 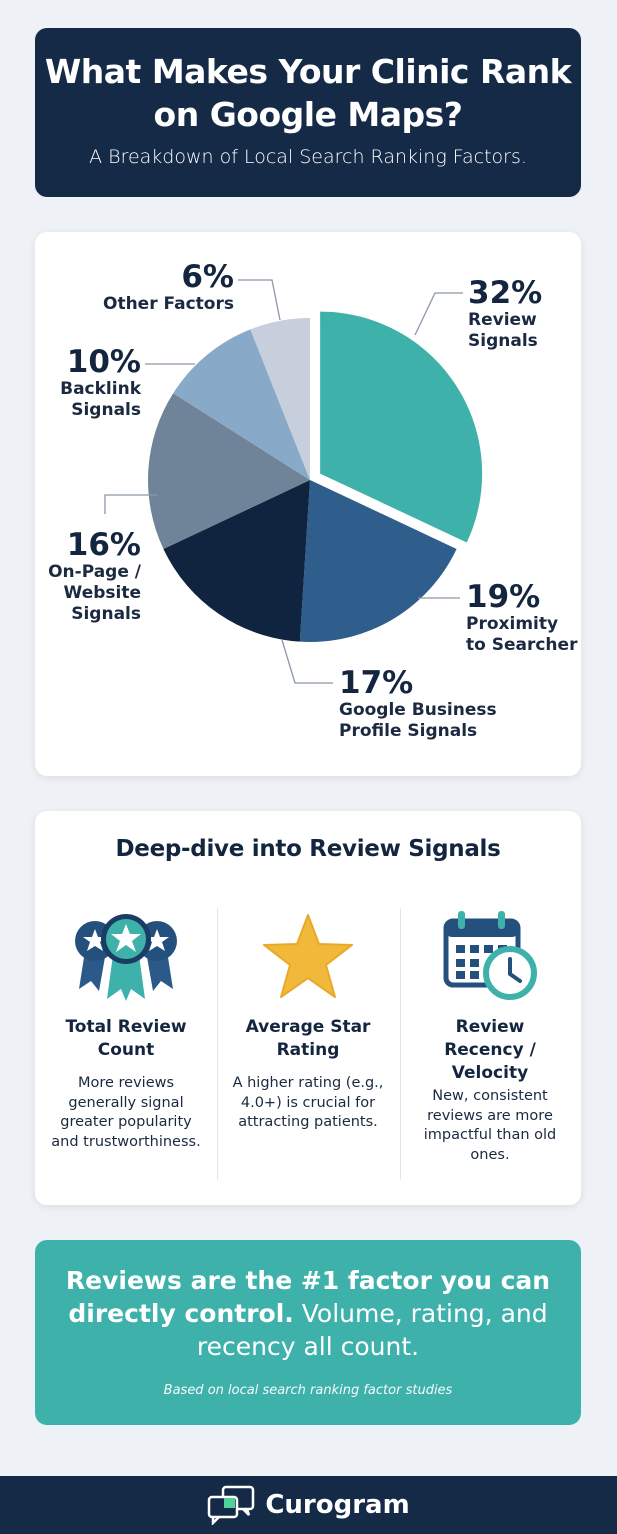 What do you see at coordinates (168, 304) in the screenshot?
I see `name-label: Other Factors` at bounding box center [168, 304].